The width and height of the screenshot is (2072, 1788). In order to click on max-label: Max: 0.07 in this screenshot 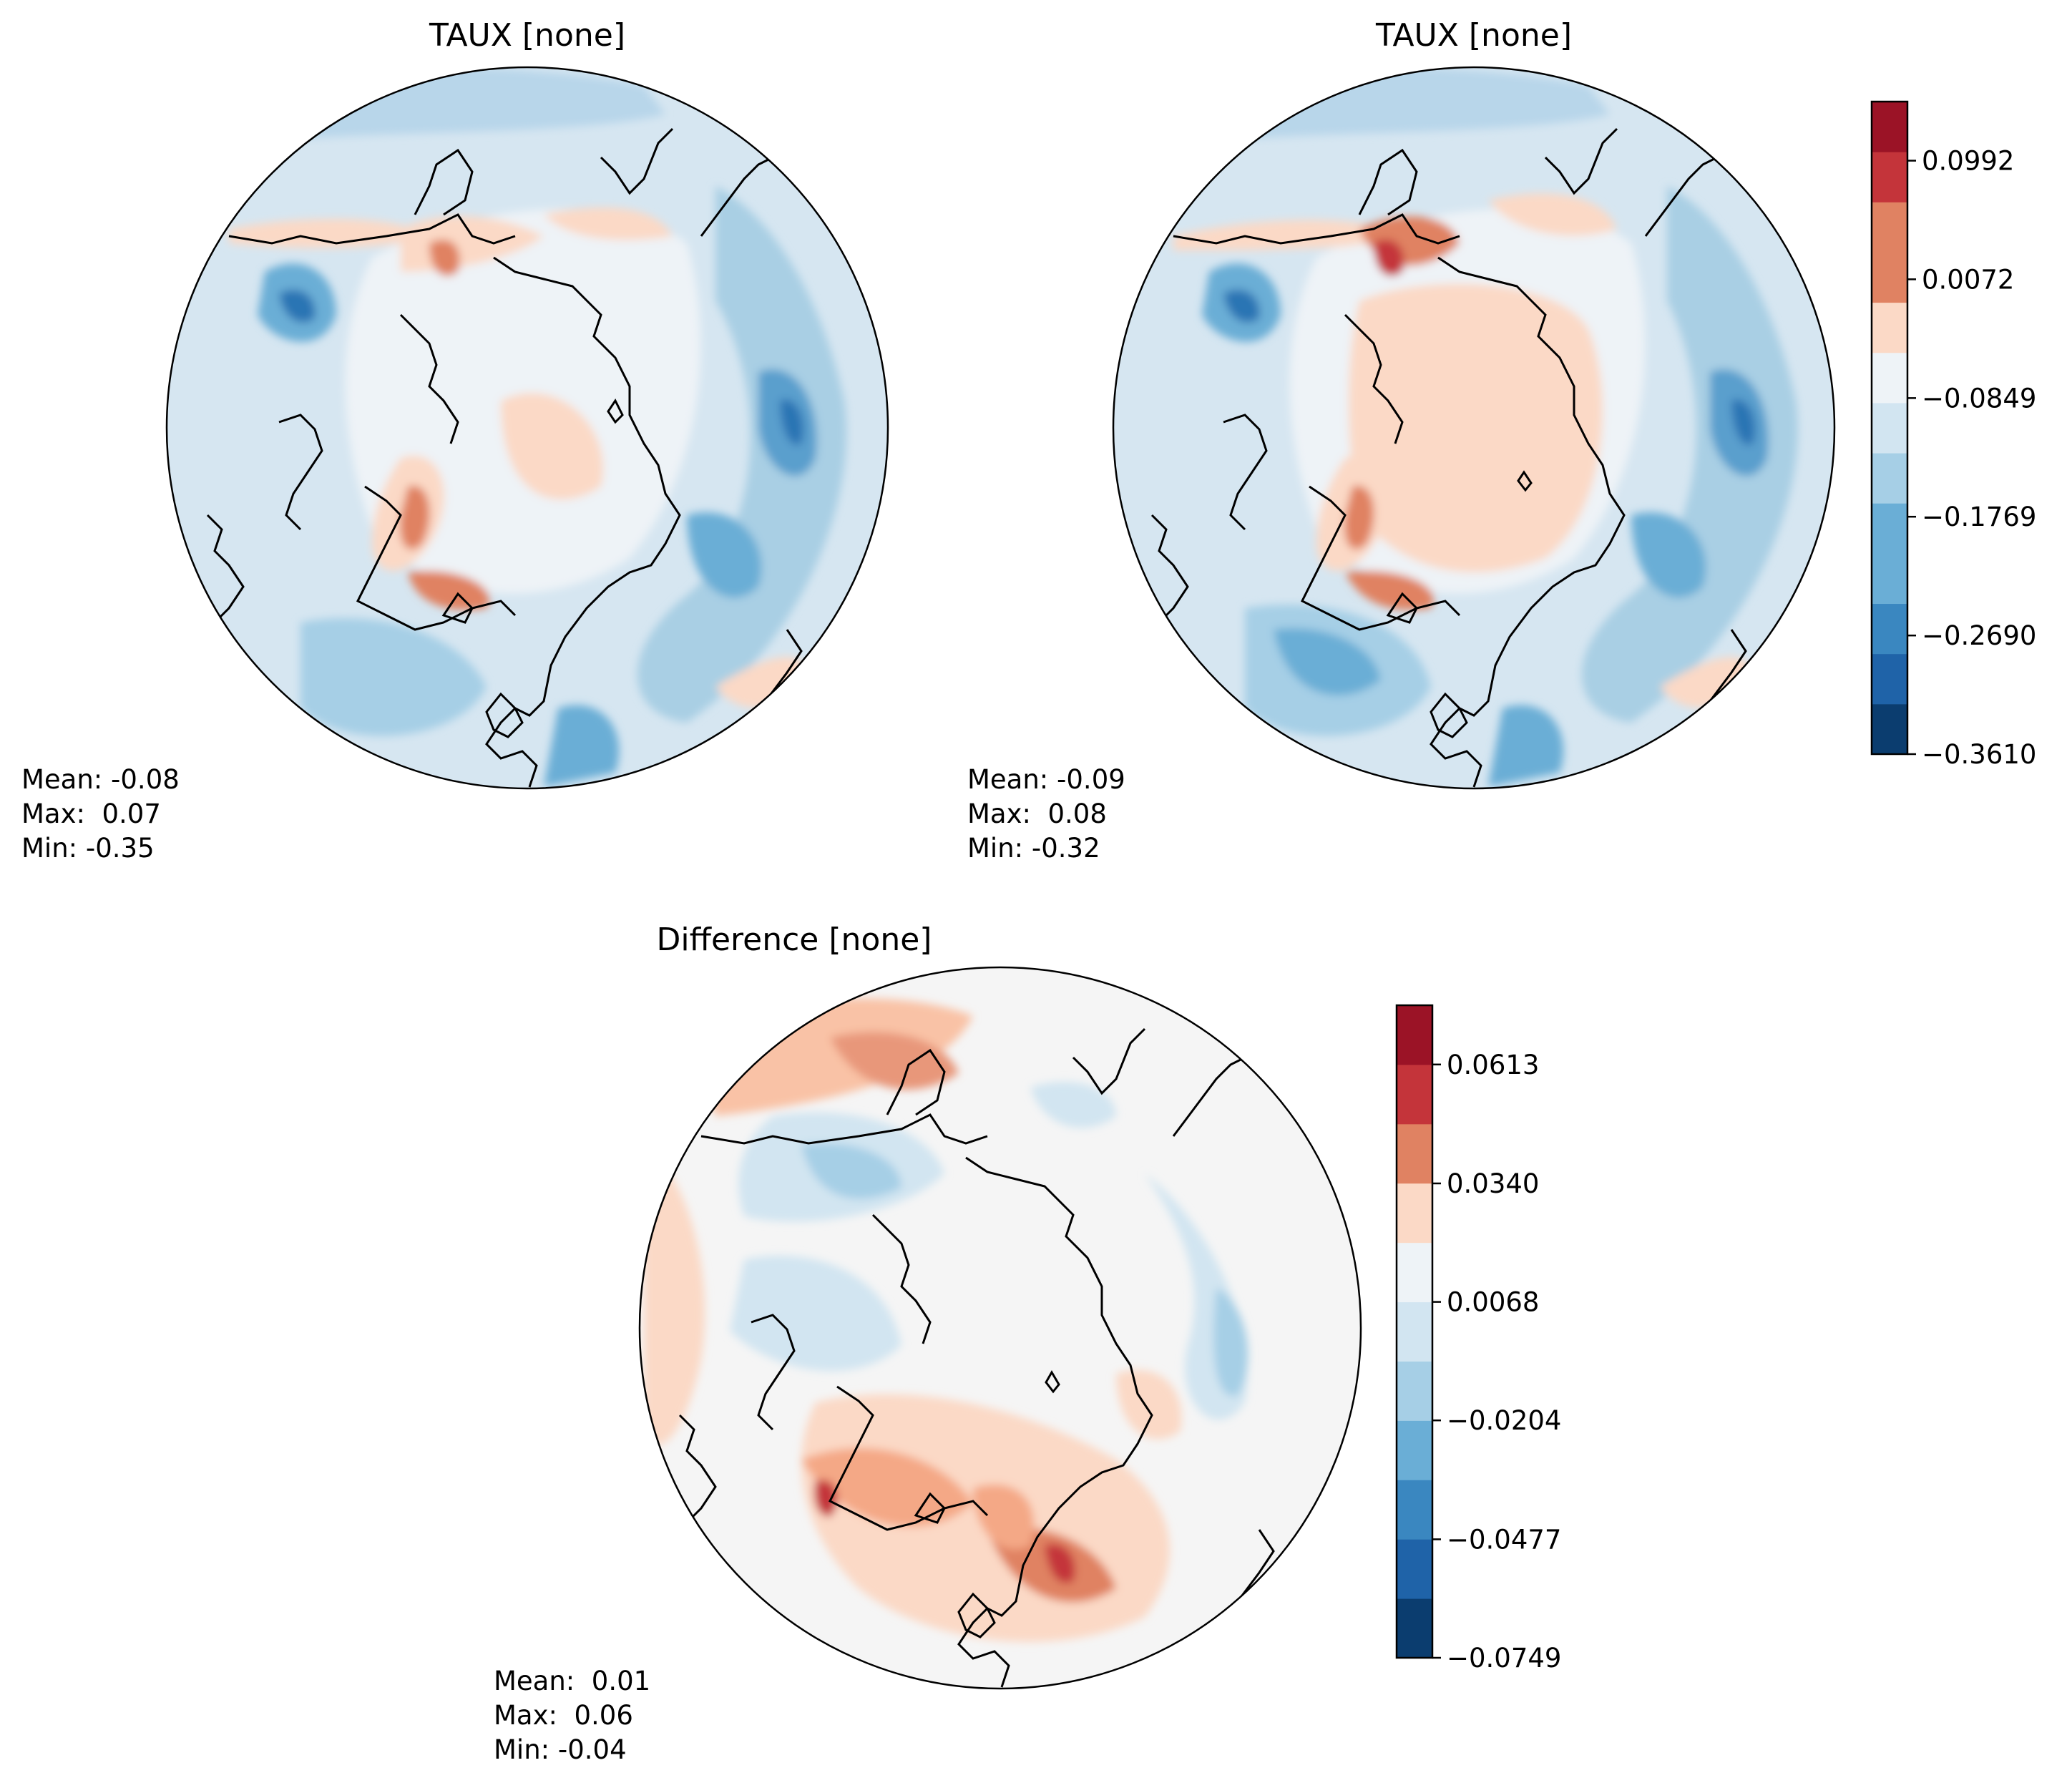, I will do `click(91, 813)`.